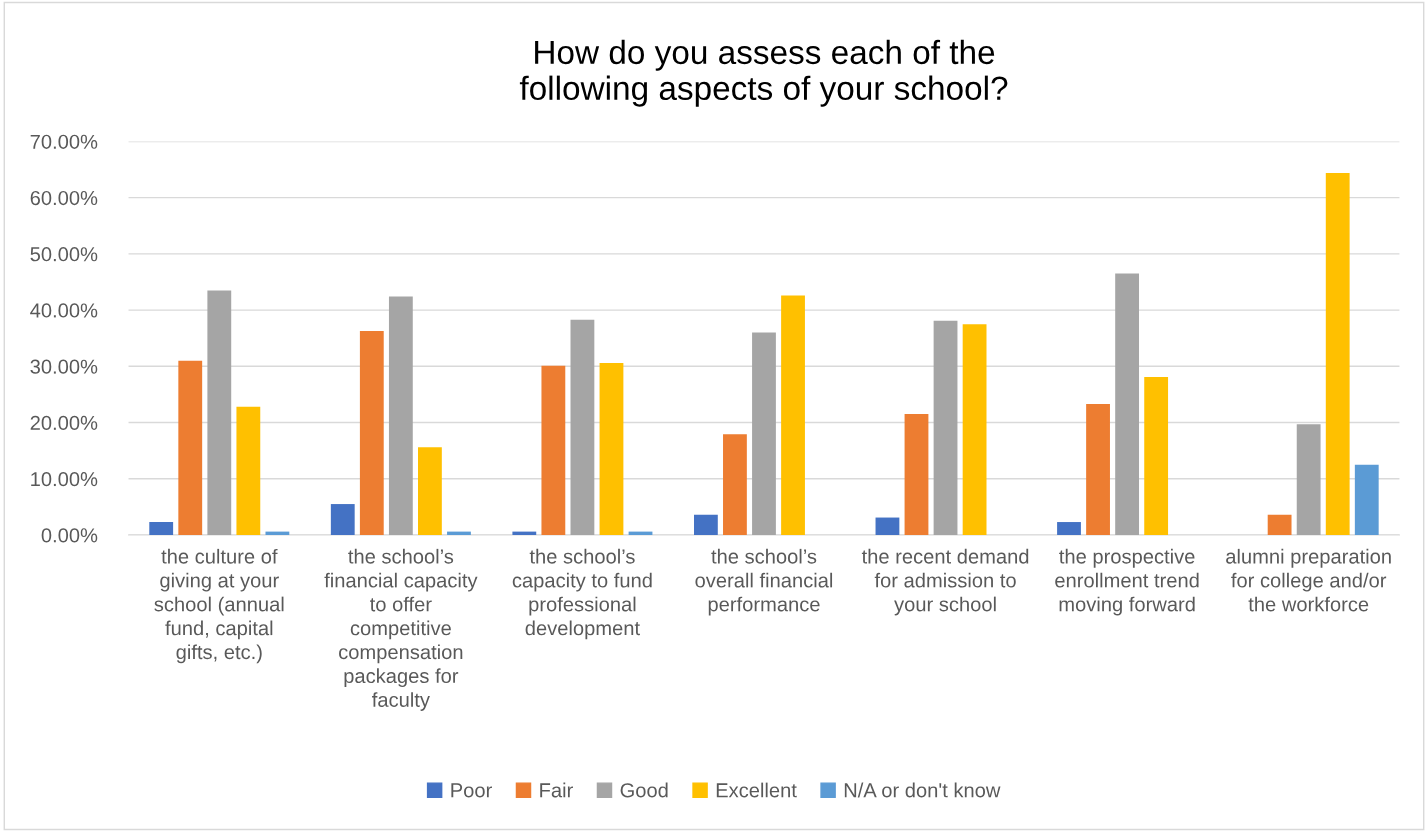 The width and height of the screenshot is (1428, 832). Describe the element at coordinates (922, 790) in the screenshot. I see `legend-label: N/A or don't know` at that location.